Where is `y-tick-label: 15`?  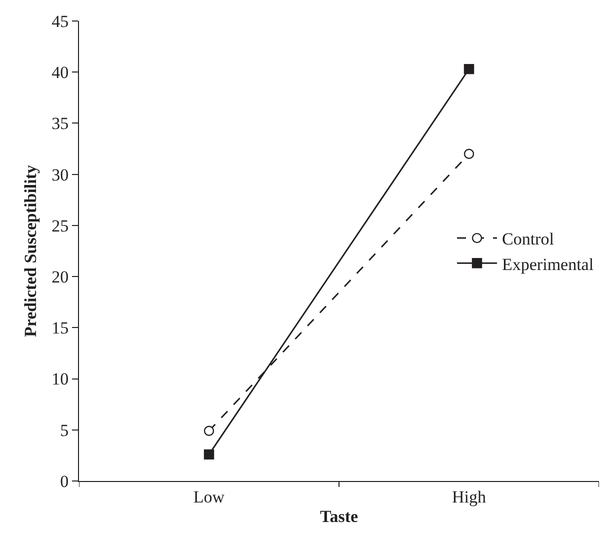
y-tick-label: 15 is located at coordinates (60, 328).